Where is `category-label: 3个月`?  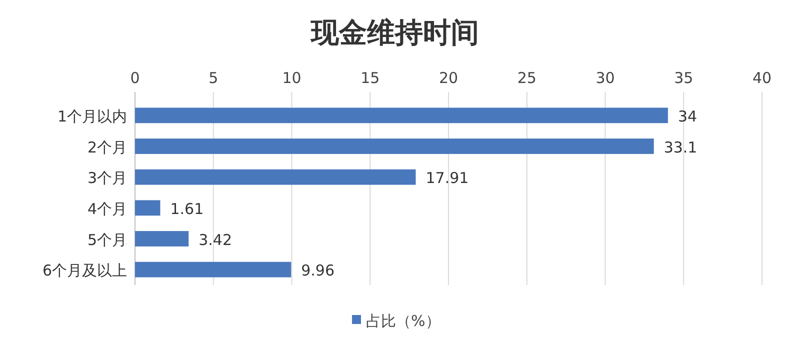
category-label: 3个月 is located at coordinates (107, 178).